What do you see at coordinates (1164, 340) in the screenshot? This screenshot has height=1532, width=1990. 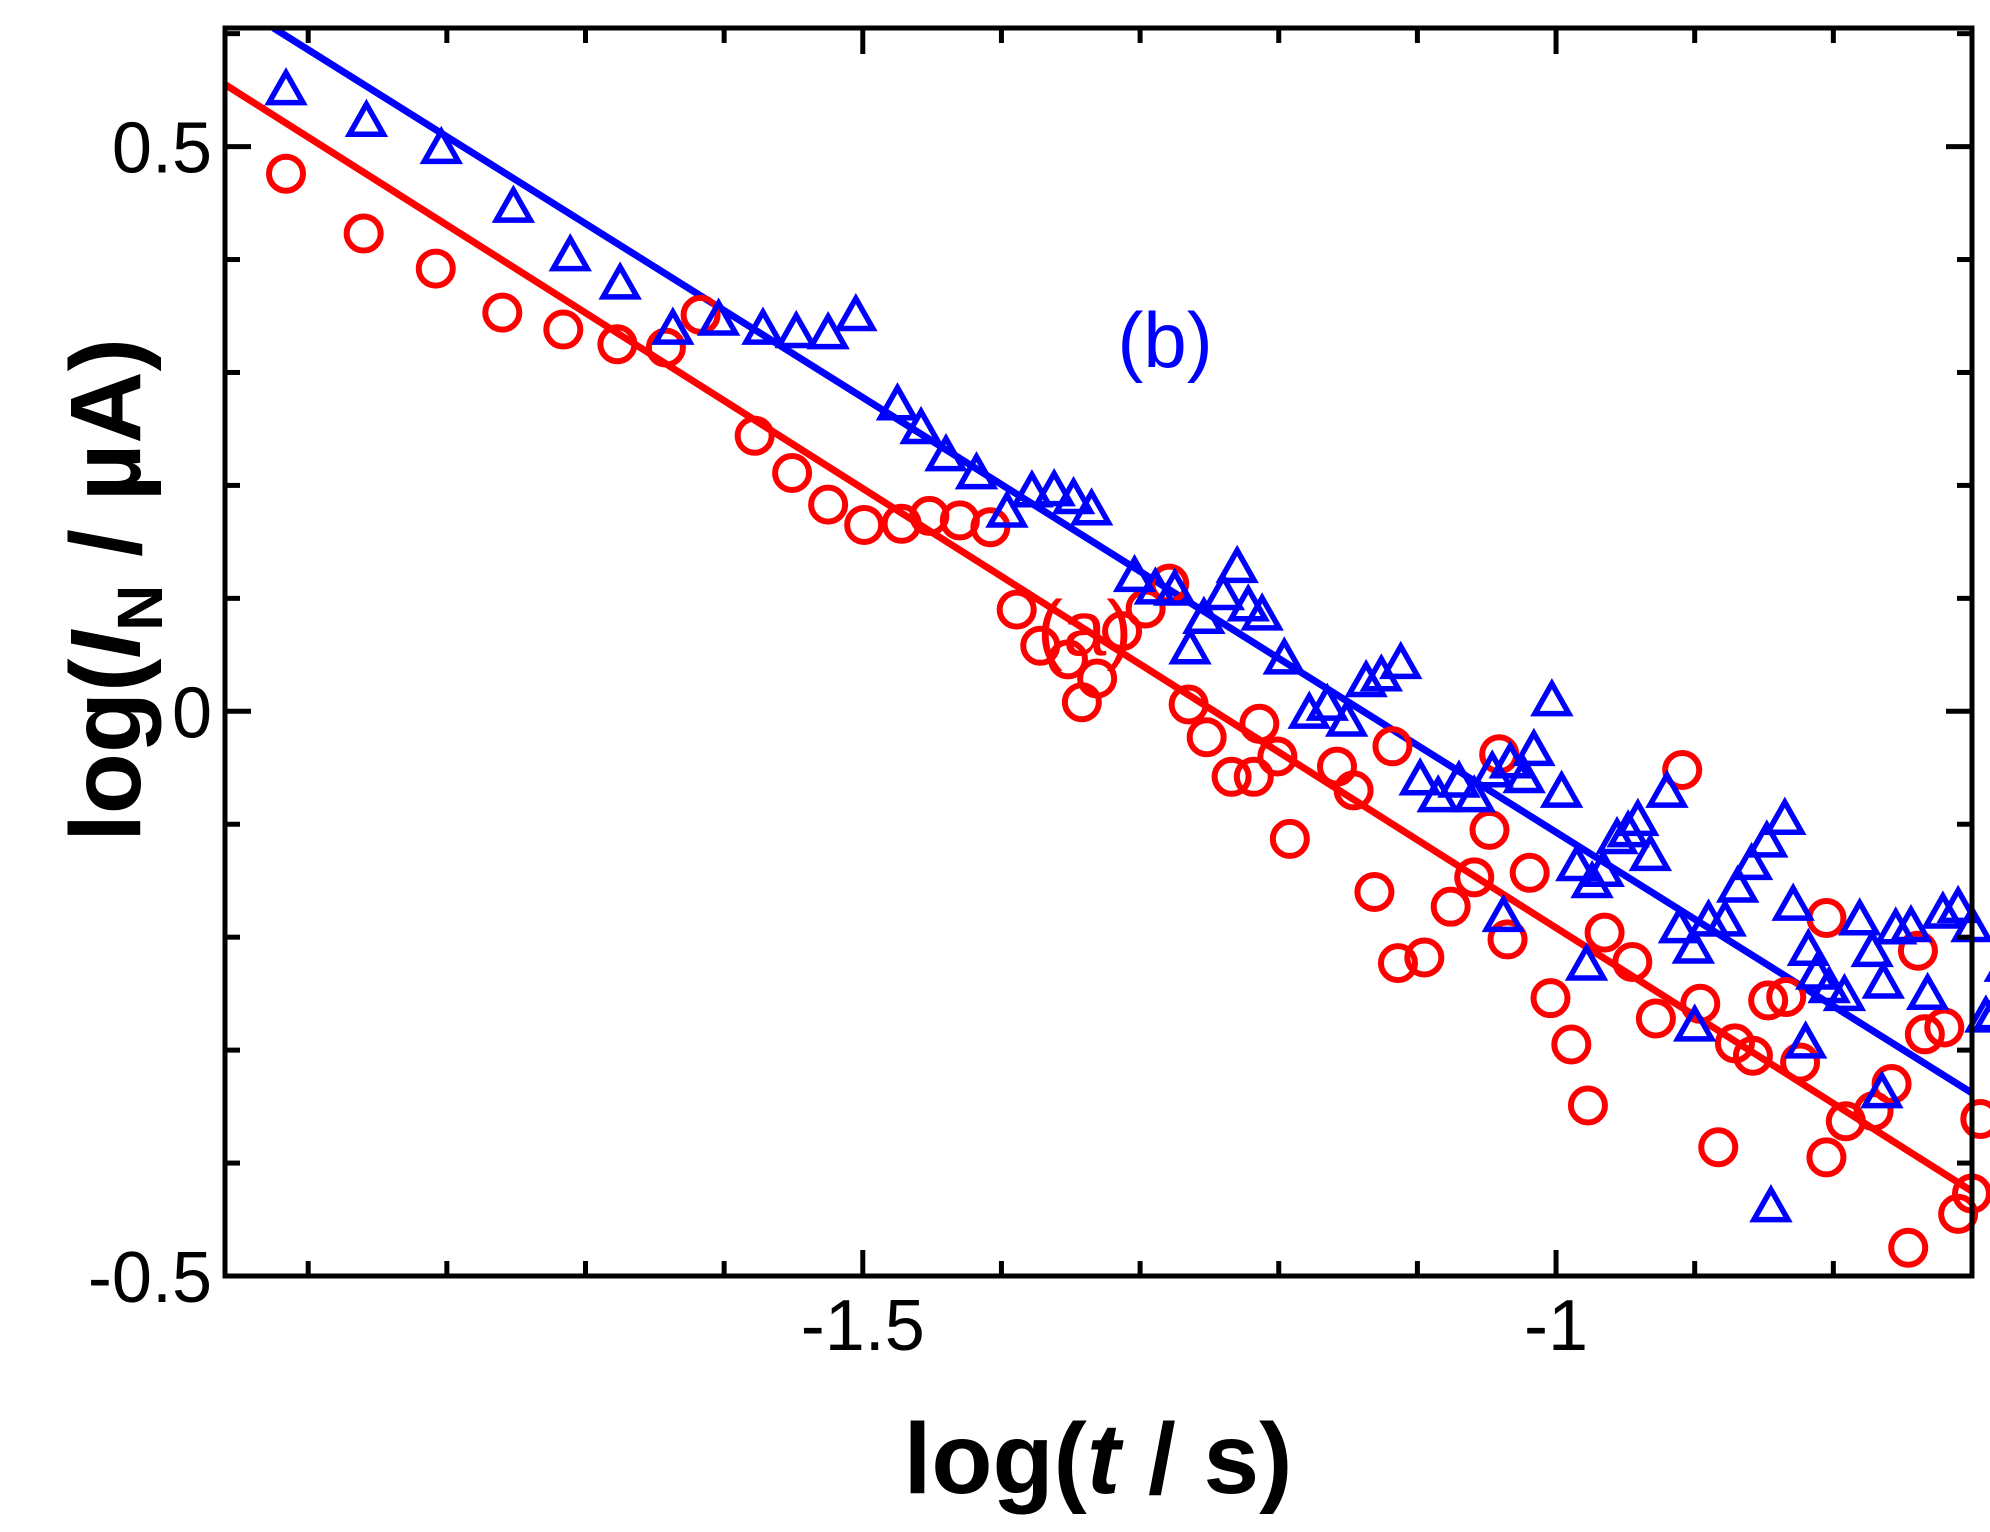 I see `series-label-b: (b)` at bounding box center [1164, 340].